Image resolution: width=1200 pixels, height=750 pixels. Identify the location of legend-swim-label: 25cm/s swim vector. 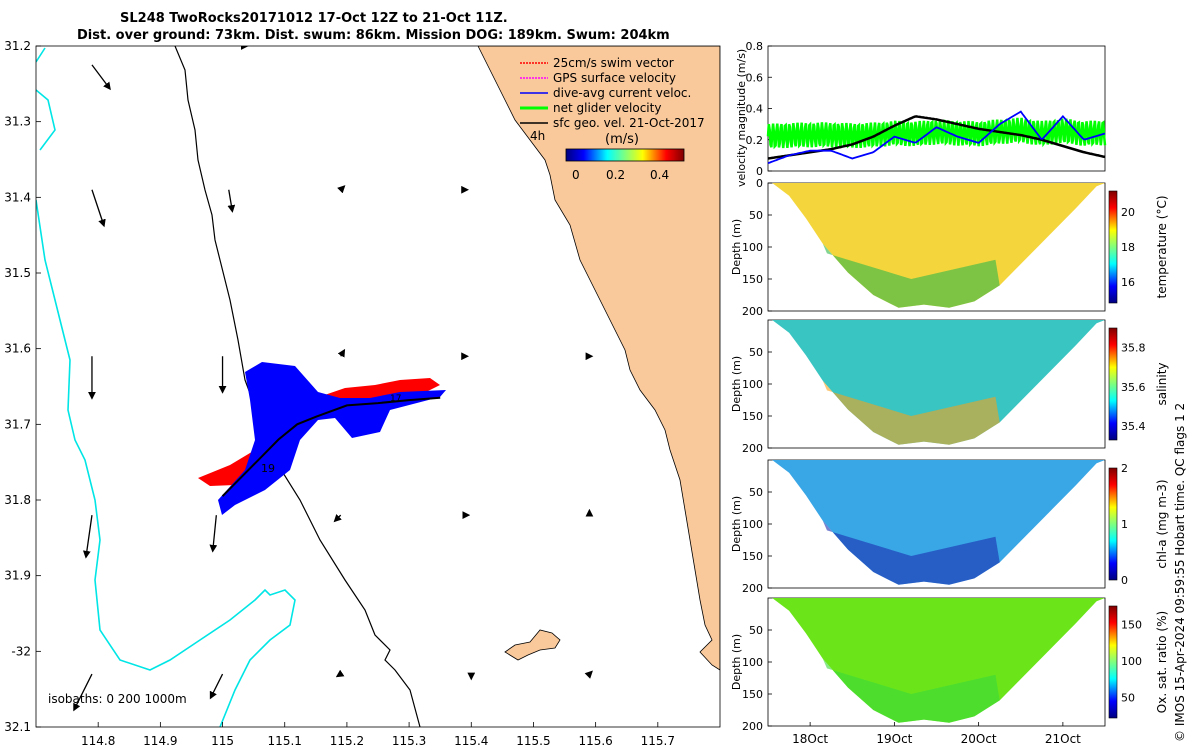
(613, 63).